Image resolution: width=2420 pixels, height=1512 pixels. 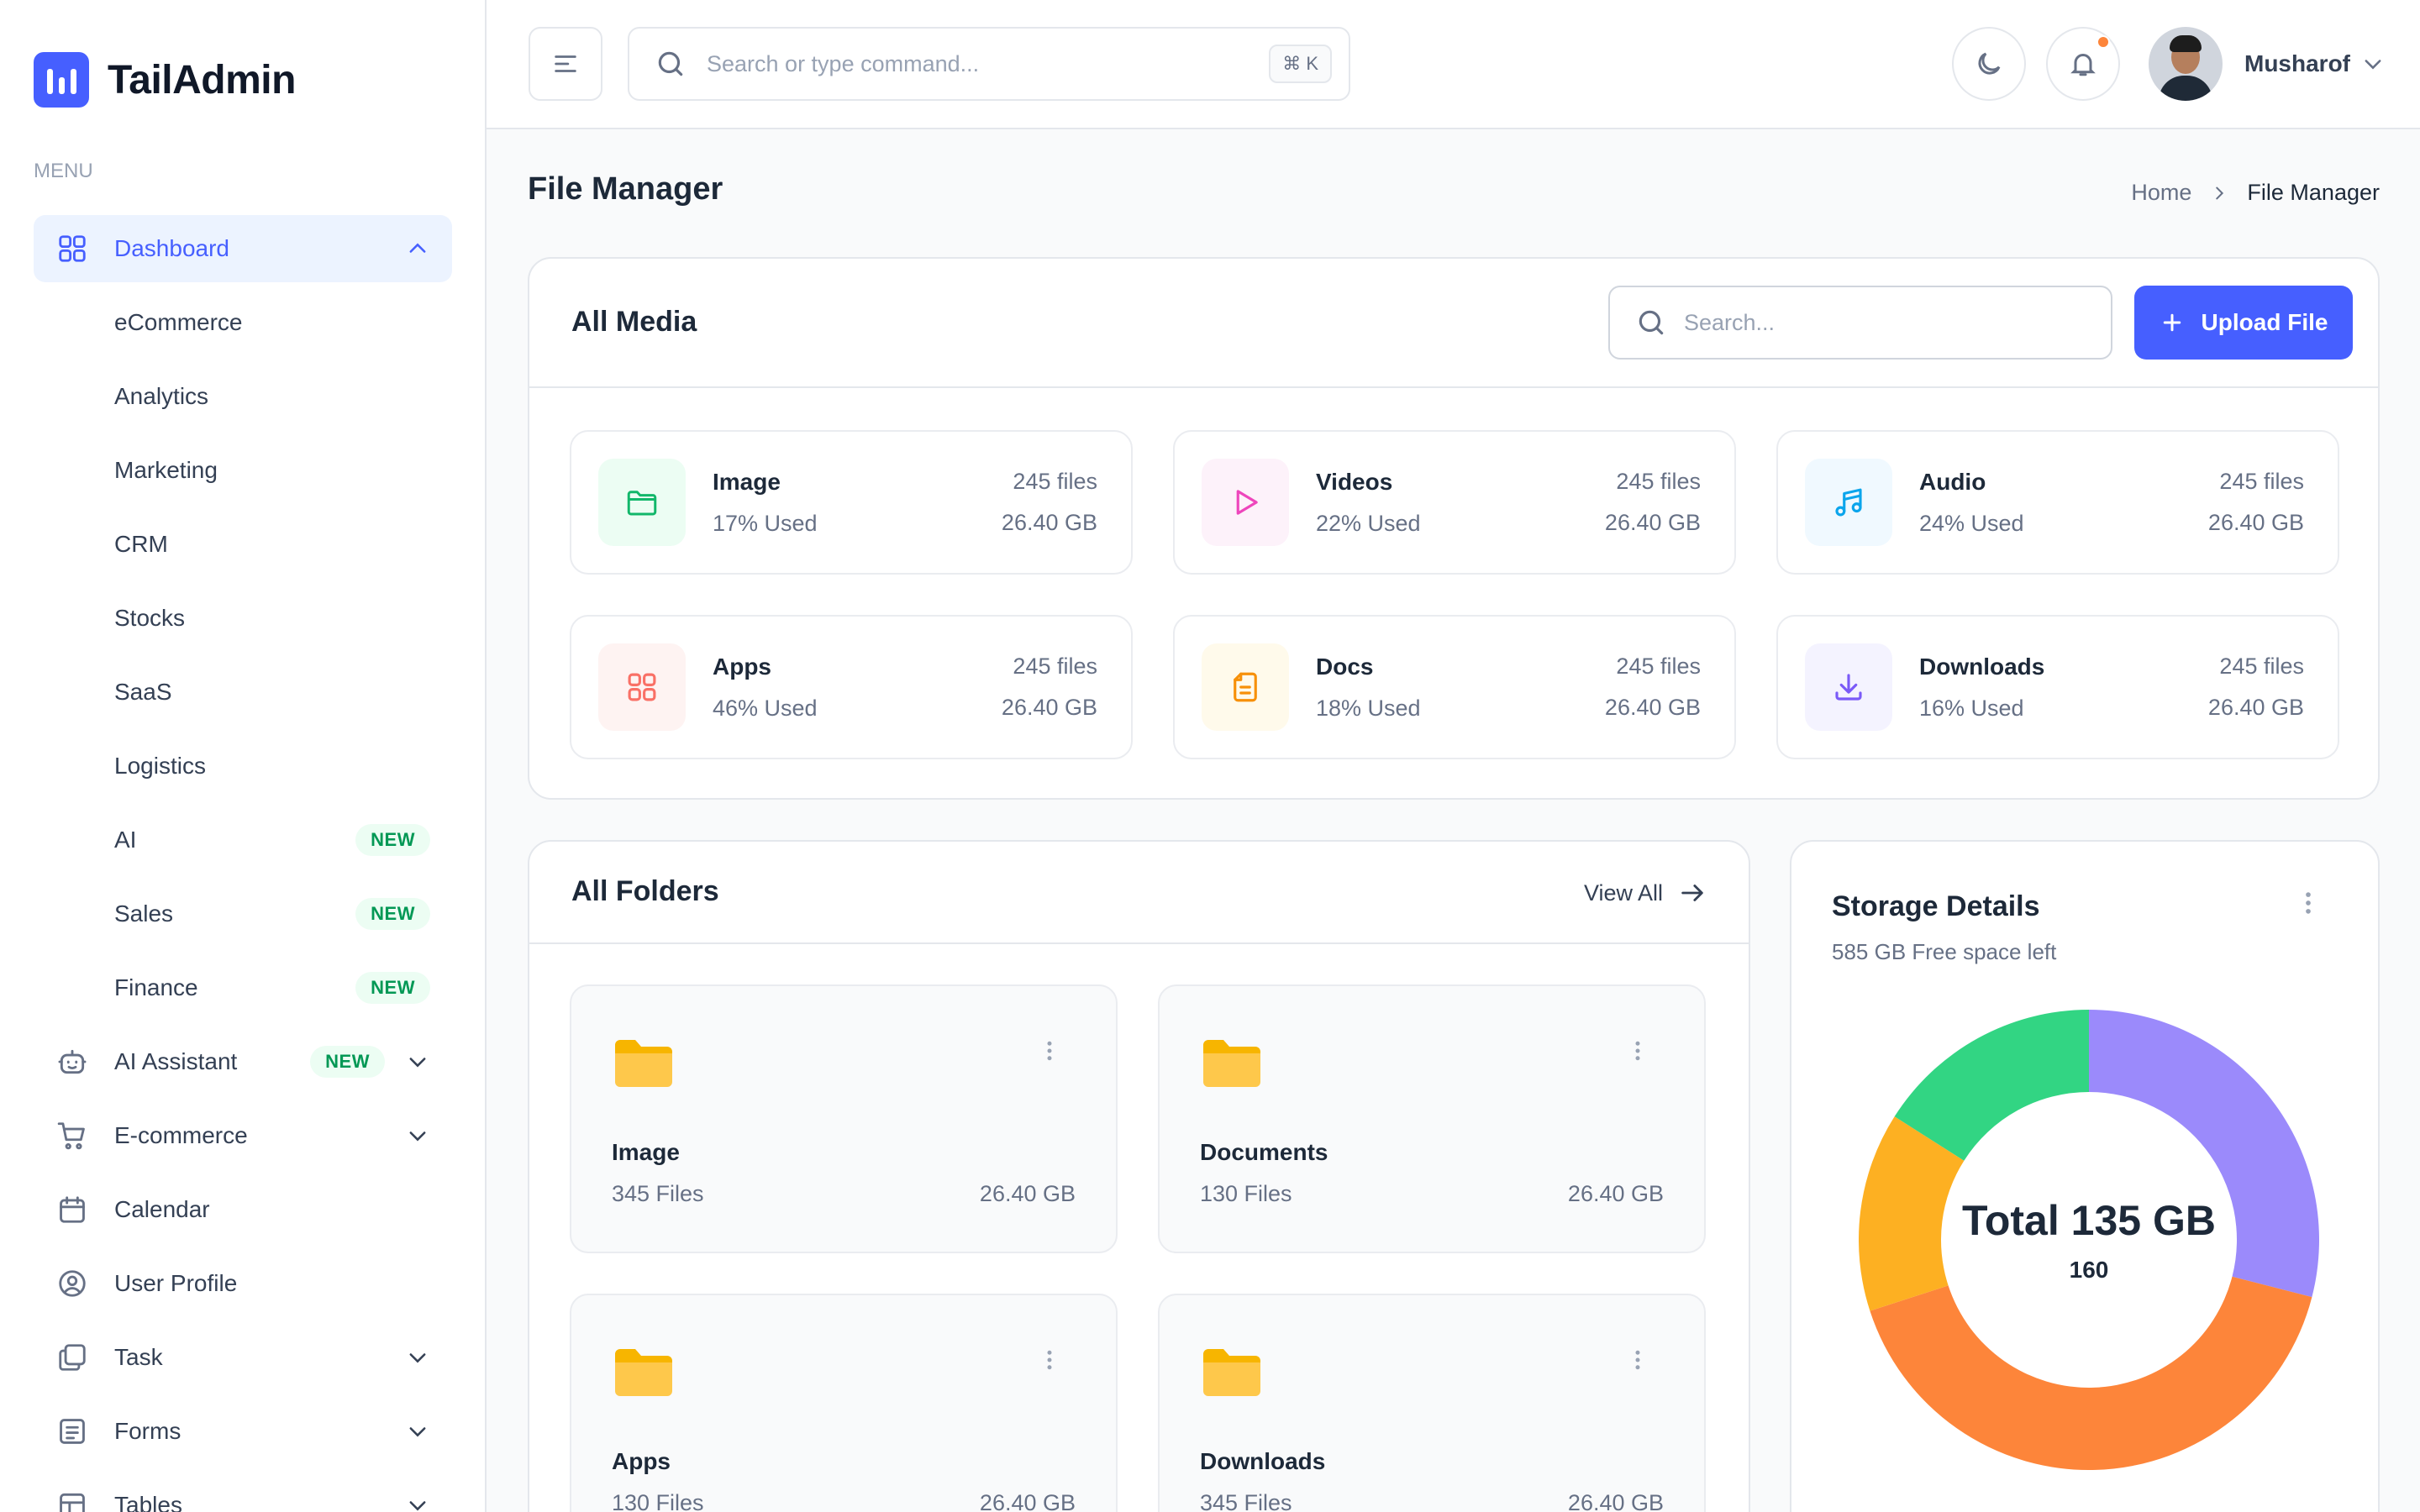 What do you see at coordinates (160, 766) in the screenshot?
I see `sidebar-item-label: Logistics` at bounding box center [160, 766].